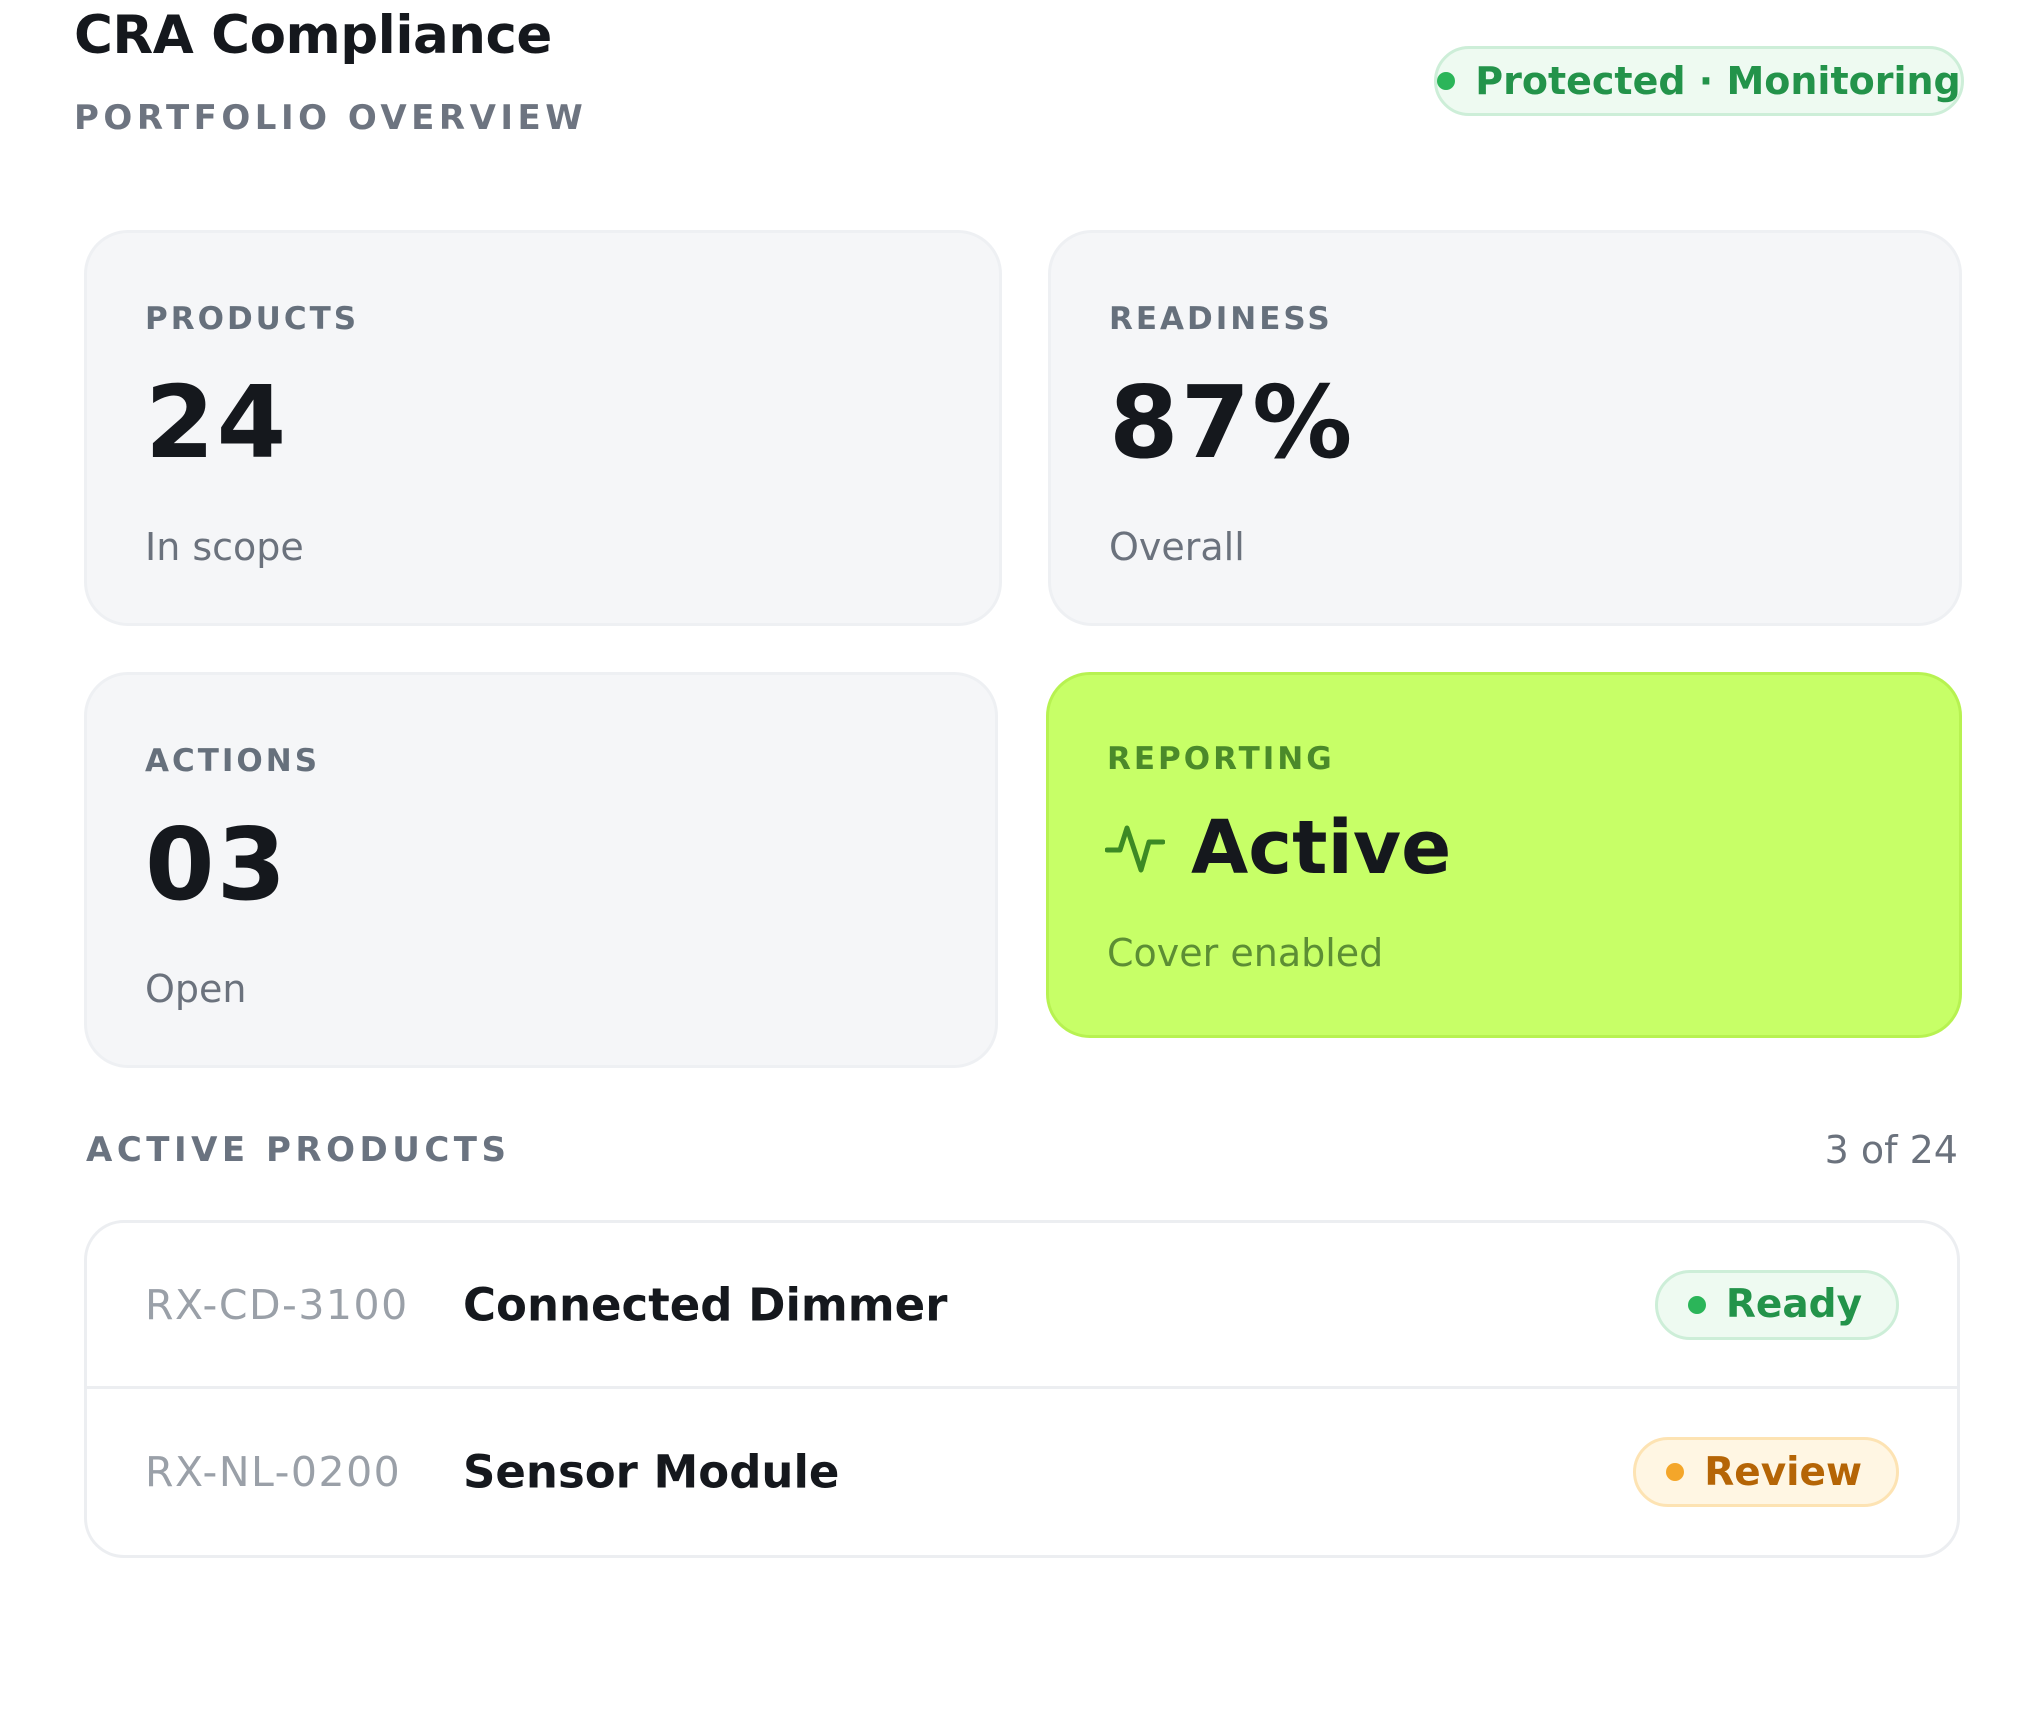 This screenshot has width=2040, height=1720. Describe the element at coordinates (1504, 855) in the screenshot. I see `reporting-card: REPORTING Active Cover enabled` at that location.